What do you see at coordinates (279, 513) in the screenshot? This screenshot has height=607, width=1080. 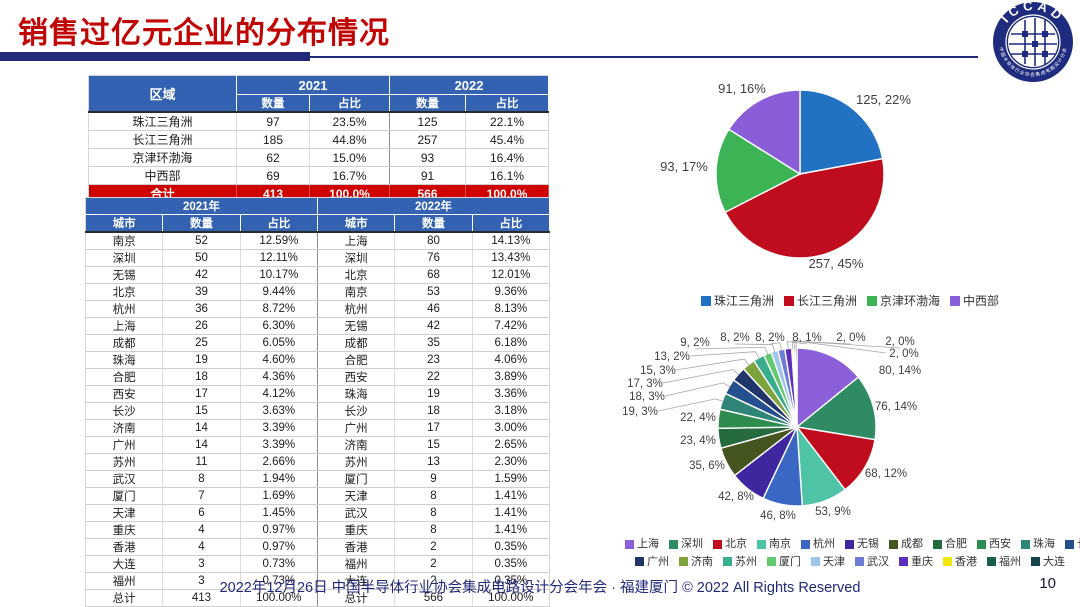 I see `table-cell: 1.45%` at bounding box center [279, 513].